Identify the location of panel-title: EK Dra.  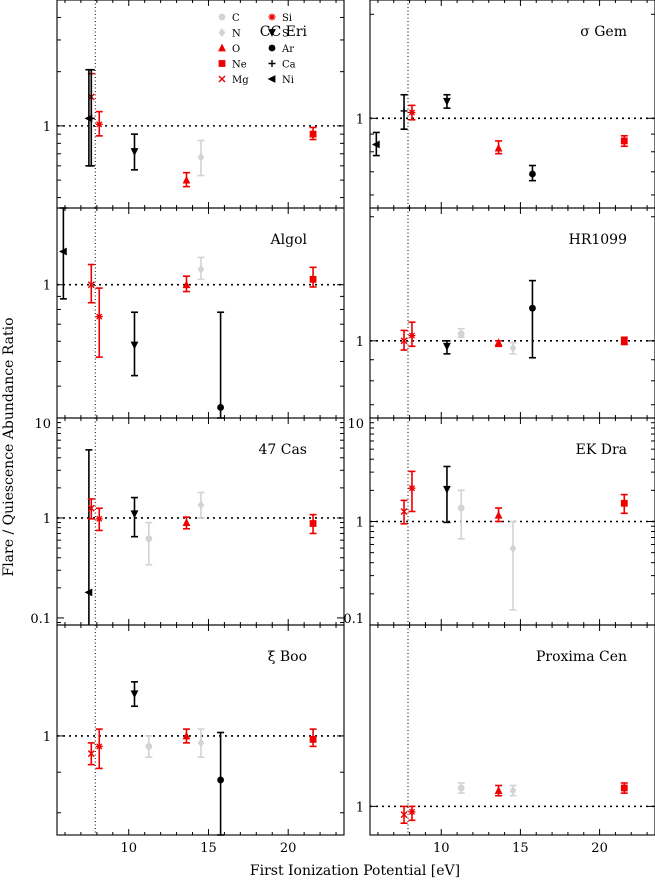
(601, 450).